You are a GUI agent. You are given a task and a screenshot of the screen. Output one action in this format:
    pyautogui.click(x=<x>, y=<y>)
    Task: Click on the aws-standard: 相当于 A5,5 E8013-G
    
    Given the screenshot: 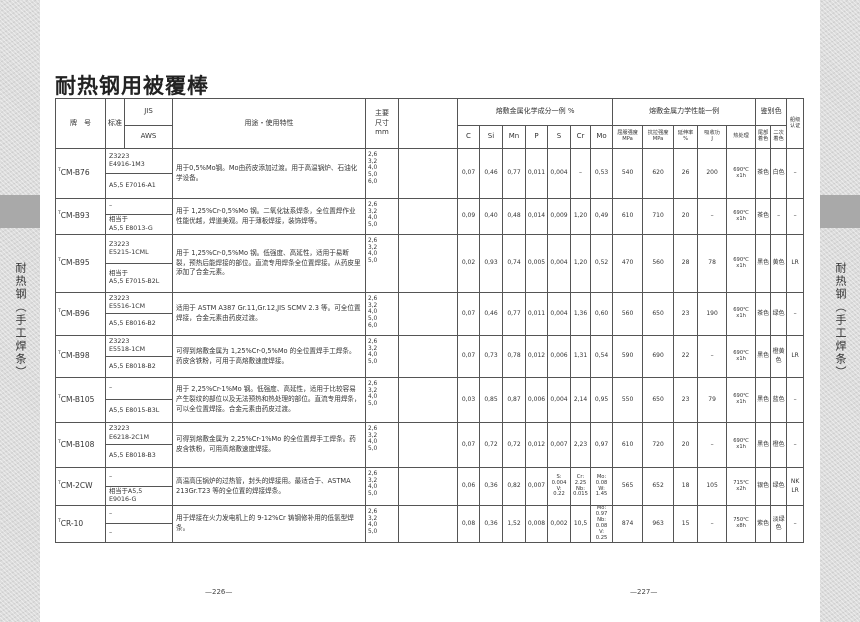 What is the action you would take?
    pyautogui.click(x=139, y=224)
    